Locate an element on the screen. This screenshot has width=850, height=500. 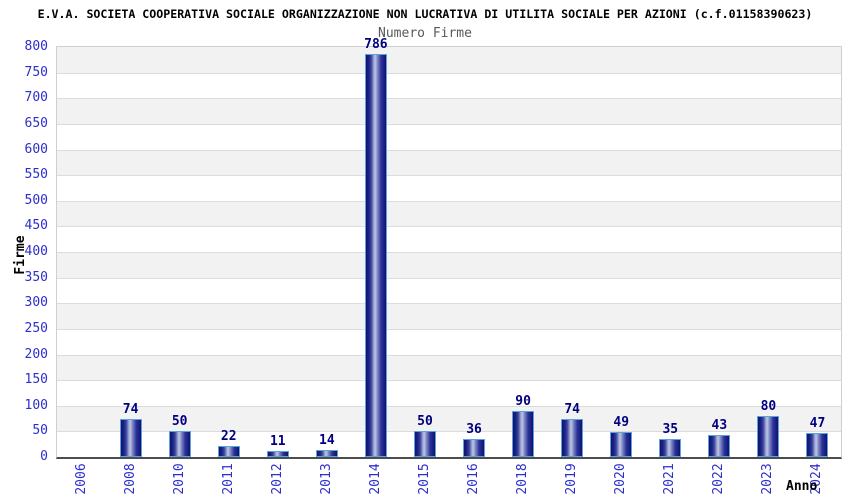
bar-2014 is located at coordinates (375, 255).